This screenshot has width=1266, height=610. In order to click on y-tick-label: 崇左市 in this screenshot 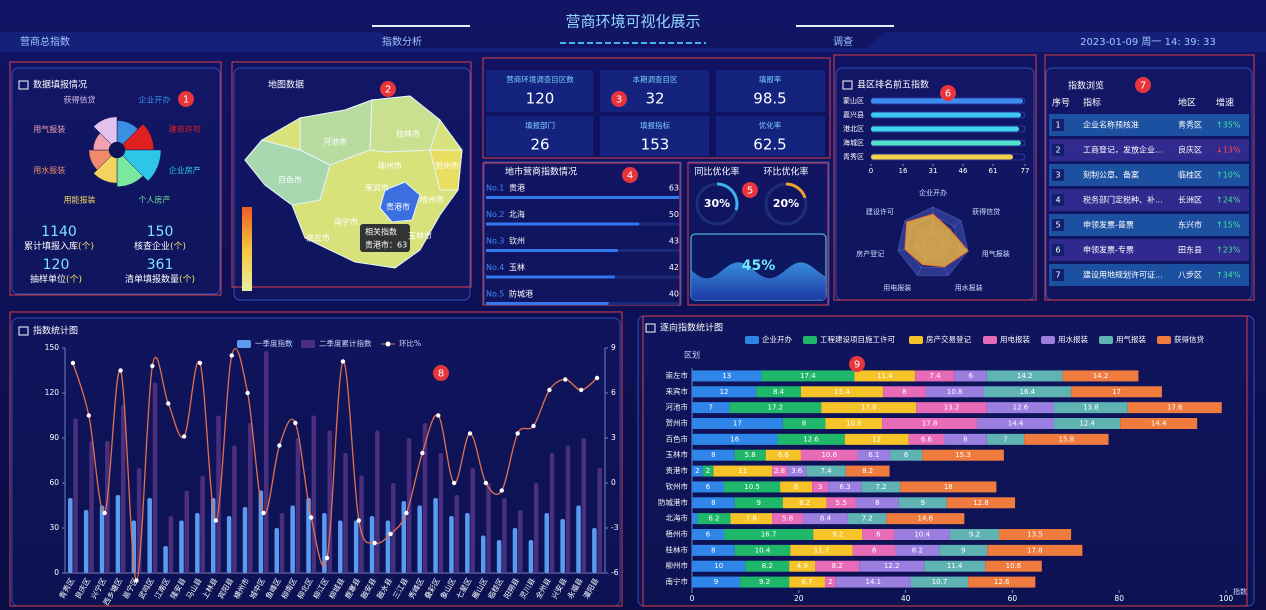, I will do `click(677, 375)`.